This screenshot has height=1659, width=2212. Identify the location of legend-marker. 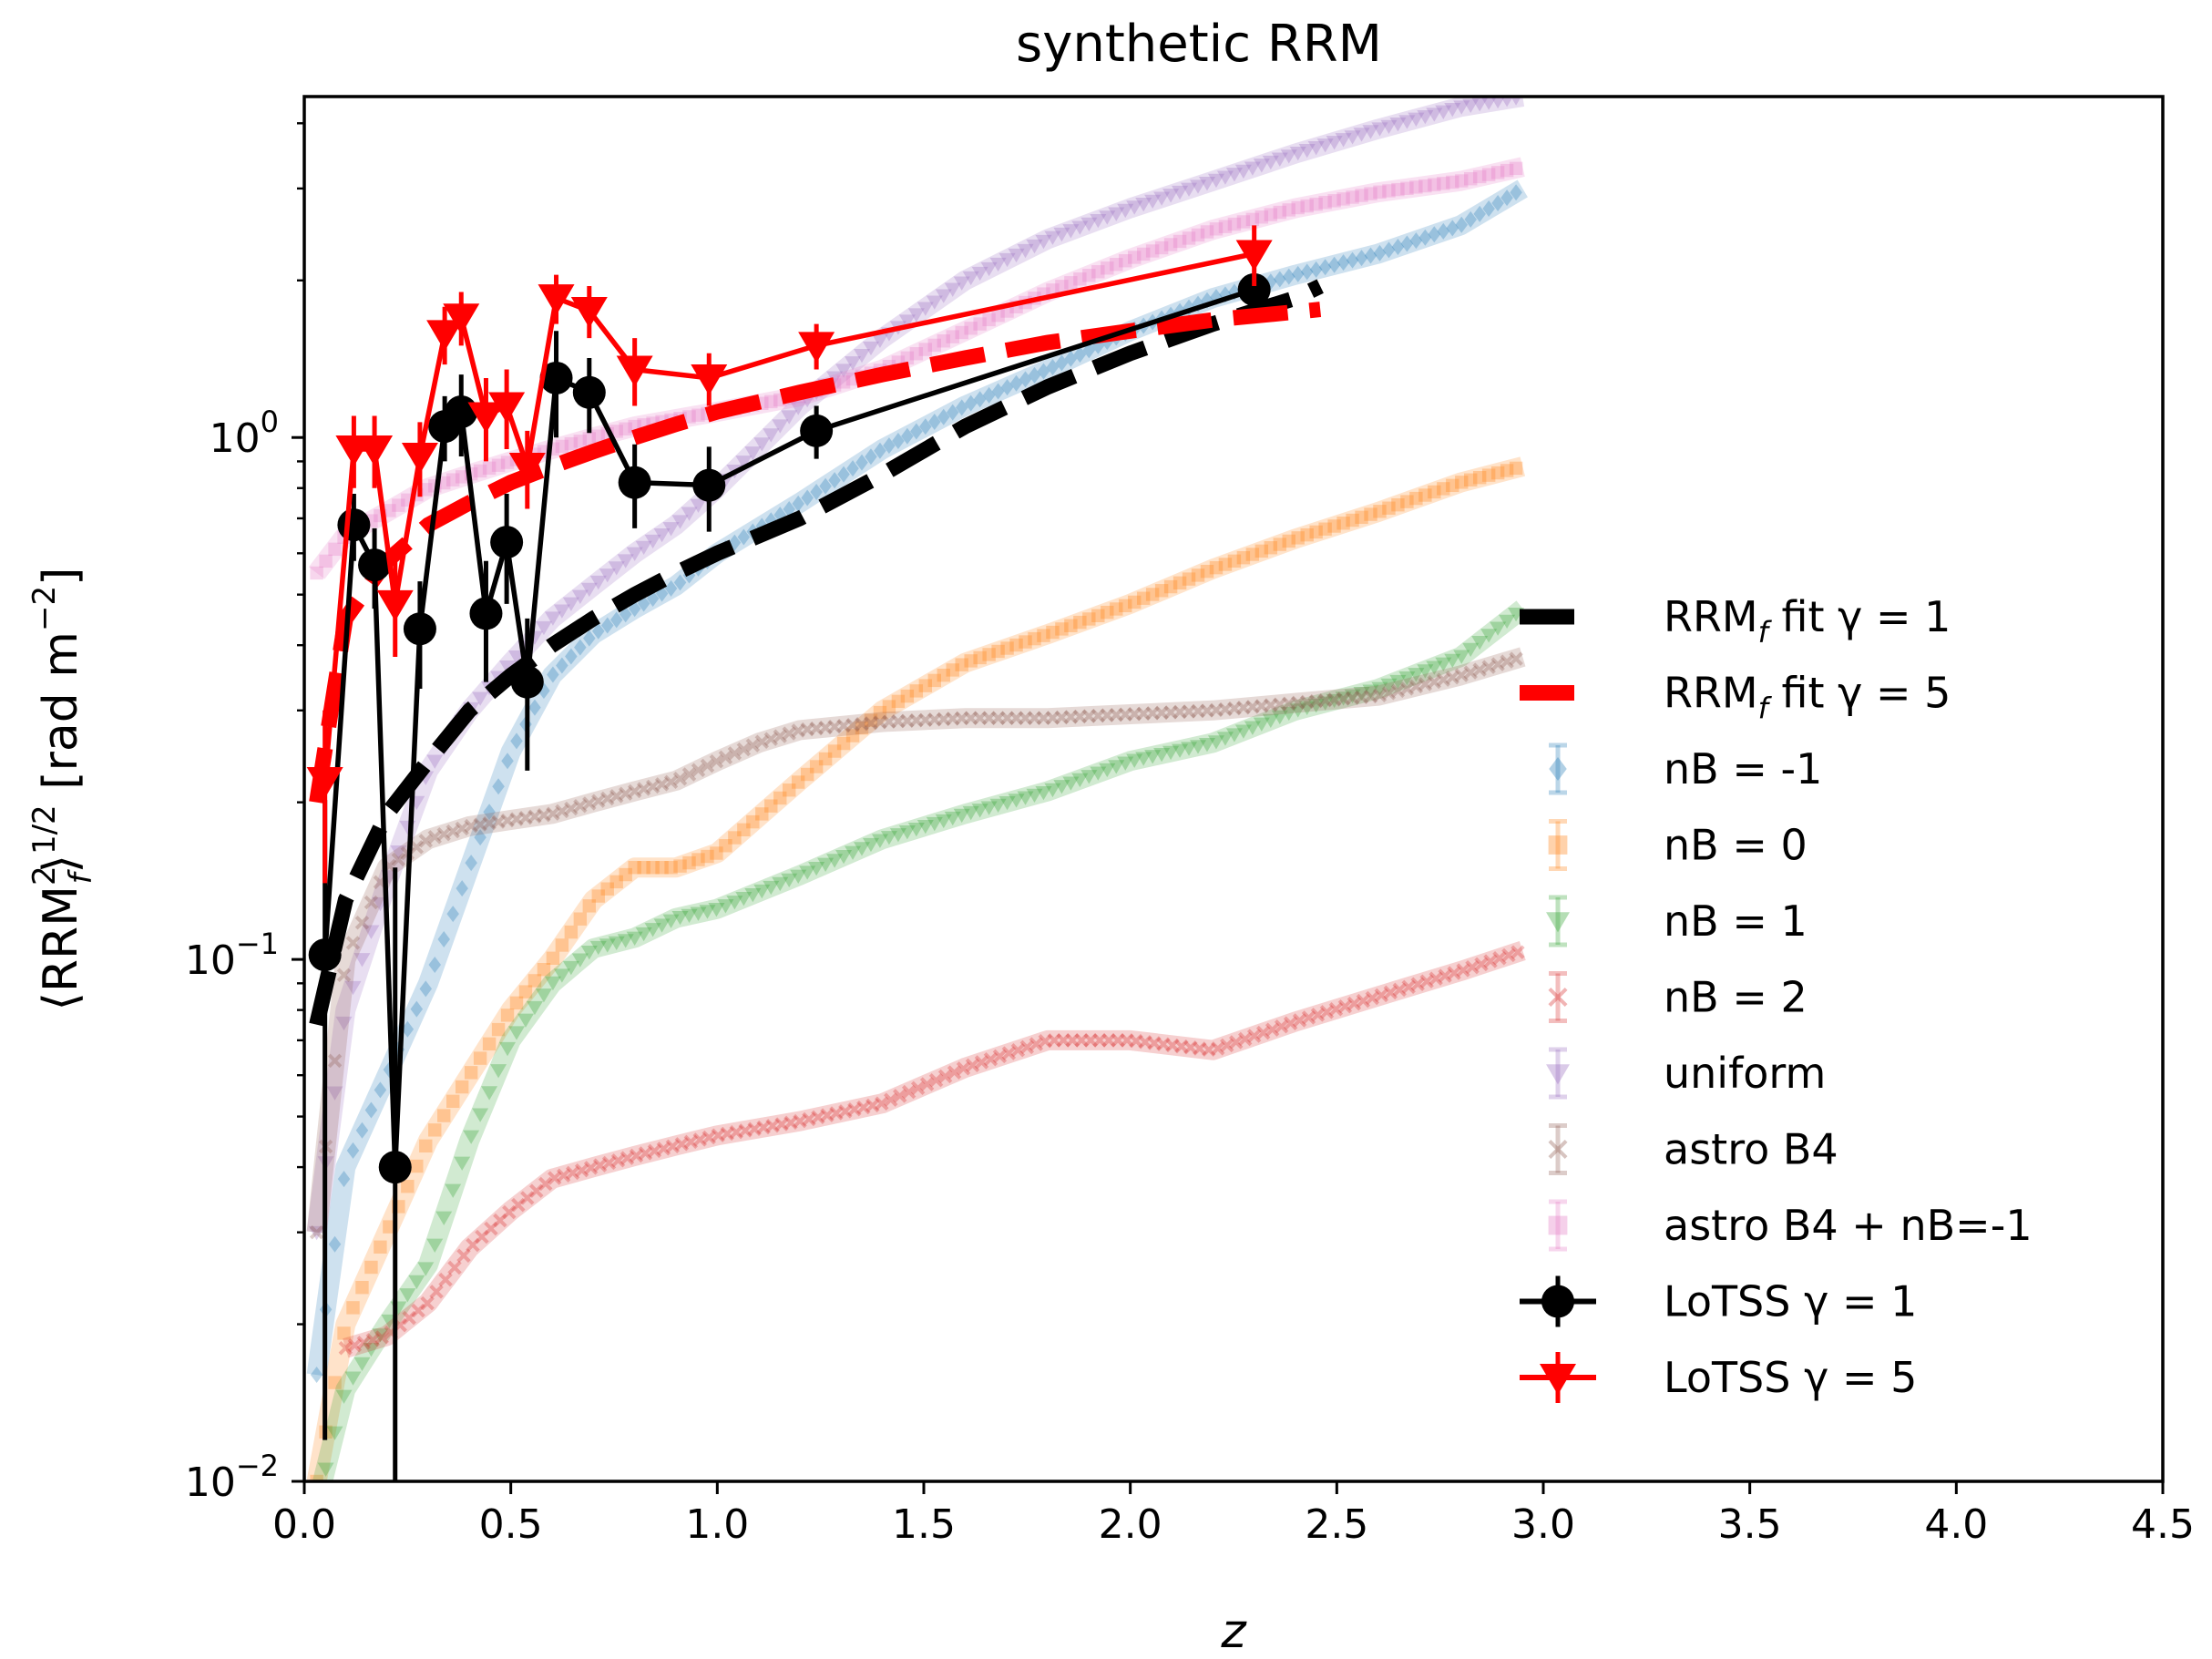
(1558, 845).